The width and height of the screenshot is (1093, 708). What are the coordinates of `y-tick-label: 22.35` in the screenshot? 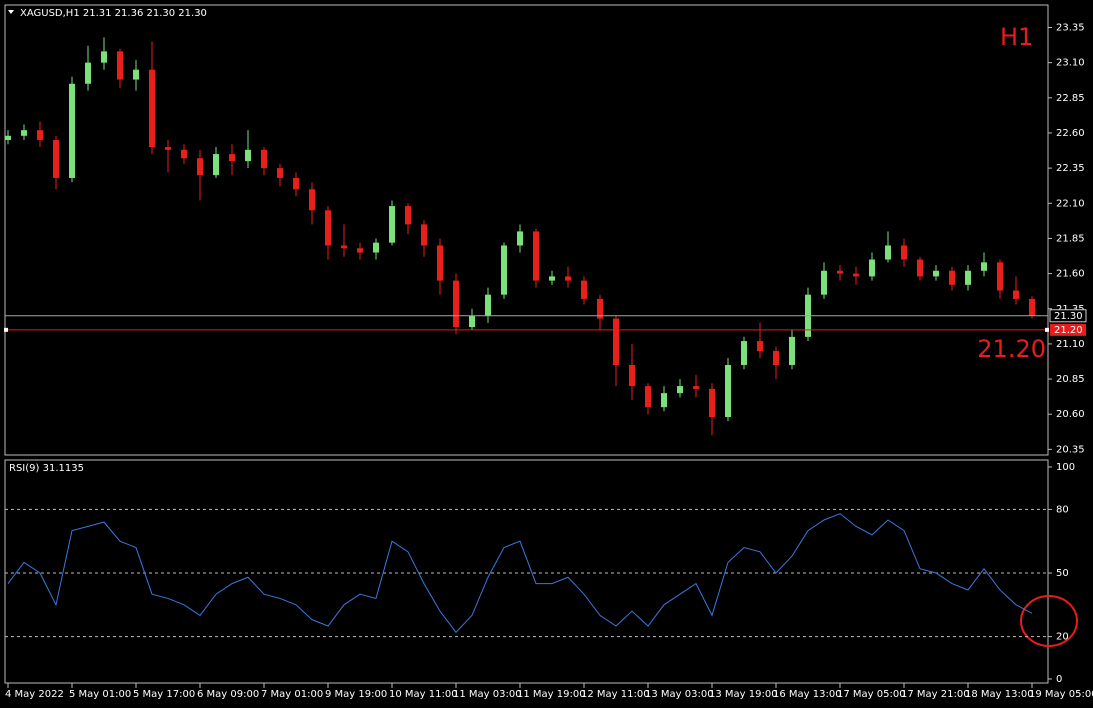 It's located at (1070, 168).